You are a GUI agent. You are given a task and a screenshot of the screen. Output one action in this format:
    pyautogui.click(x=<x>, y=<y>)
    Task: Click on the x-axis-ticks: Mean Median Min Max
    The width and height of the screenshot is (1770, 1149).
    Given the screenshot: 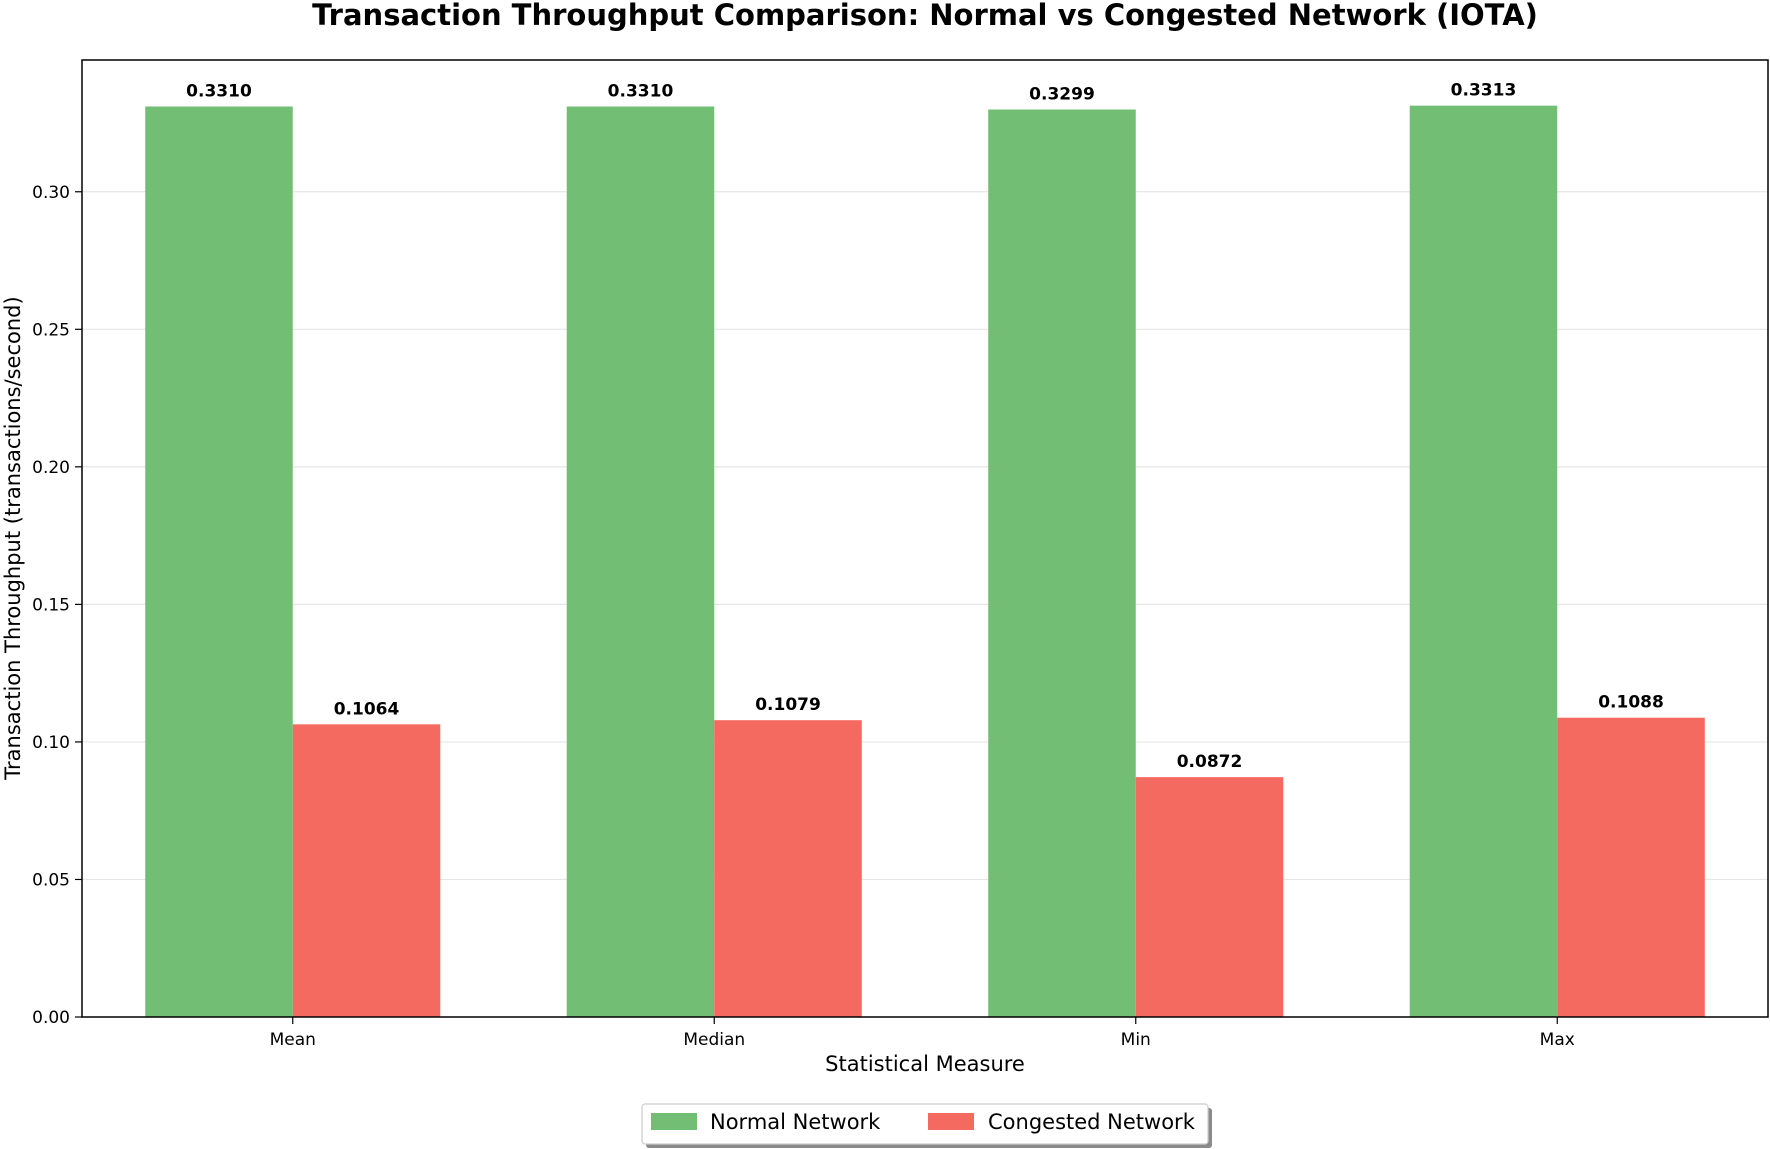 What is the action you would take?
    pyautogui.click(x=922, y=1033)
    